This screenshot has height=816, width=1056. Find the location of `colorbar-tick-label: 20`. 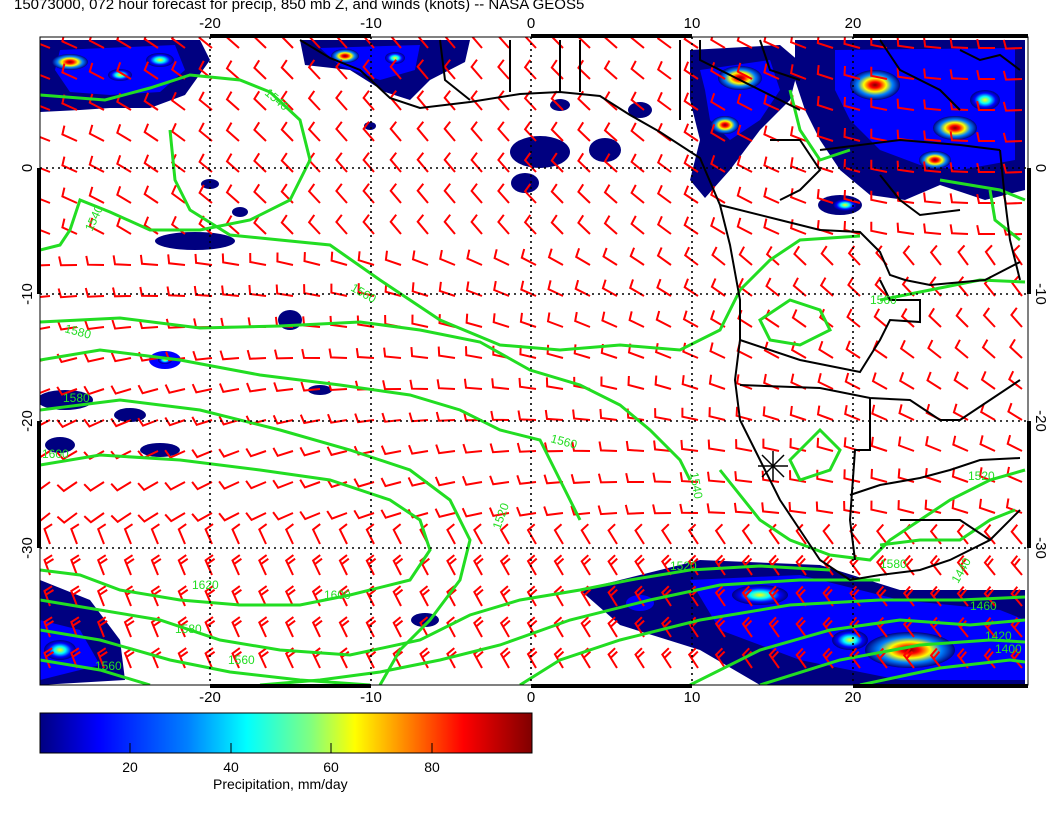

colorbar-tick-label: 20 is located at coordinates (130, 767).